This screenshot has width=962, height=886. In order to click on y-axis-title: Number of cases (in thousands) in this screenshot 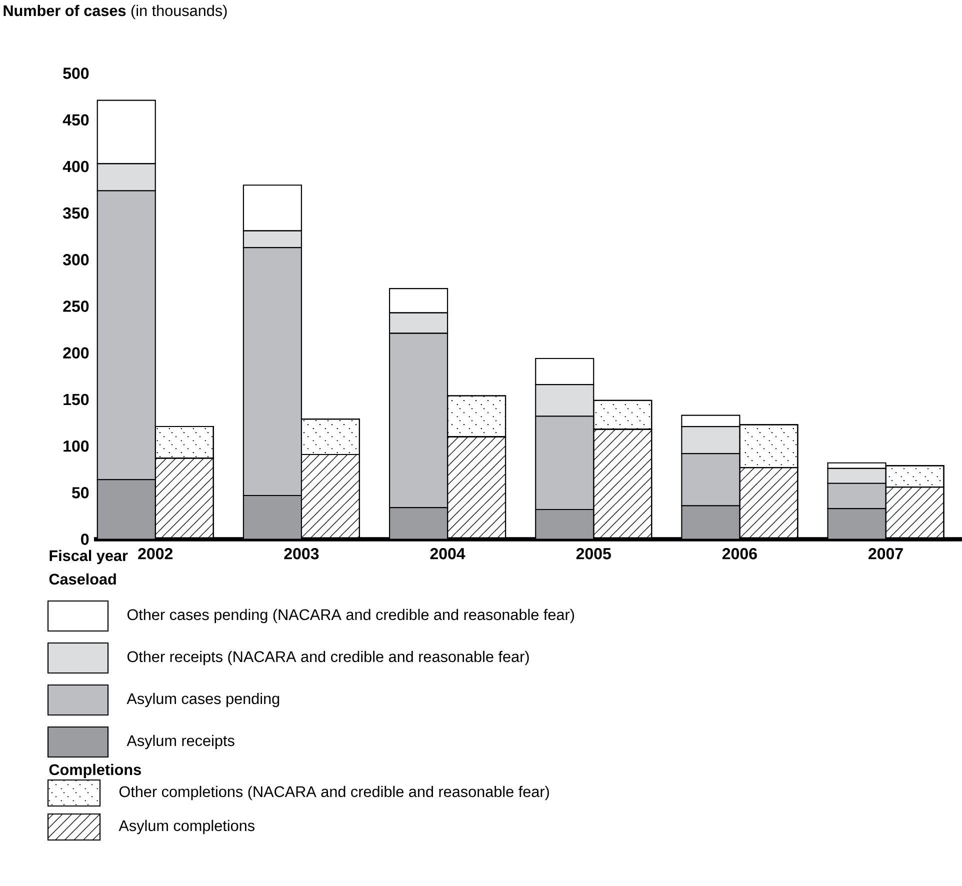, I will do `click(115, 12)`.